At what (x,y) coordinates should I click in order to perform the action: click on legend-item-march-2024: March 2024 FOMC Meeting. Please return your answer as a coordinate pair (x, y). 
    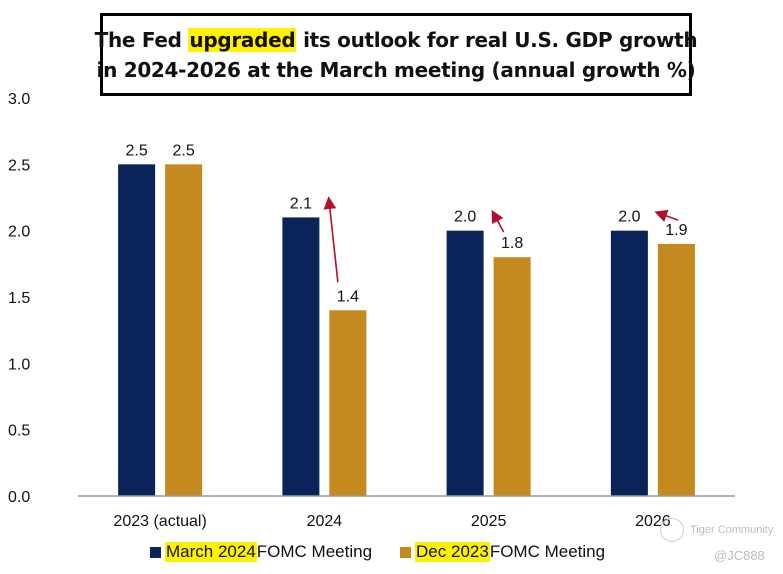
    Looking at the image, I should click on (261, 552).